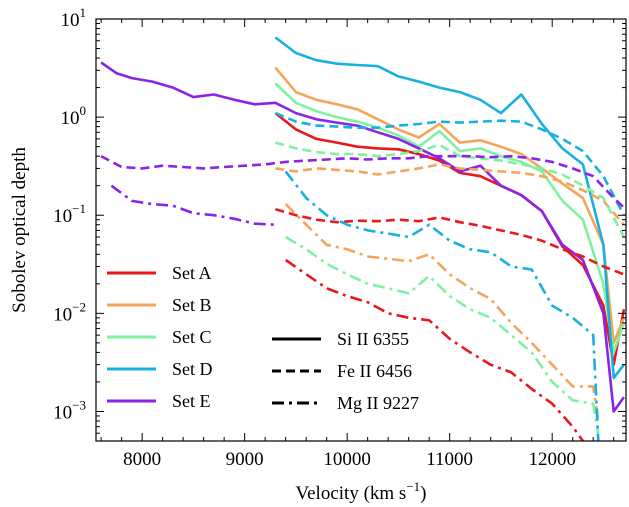 The width and height of the screenshot is (629, 507). I want to click on x-tick-label: 11000, so click(449, 459).